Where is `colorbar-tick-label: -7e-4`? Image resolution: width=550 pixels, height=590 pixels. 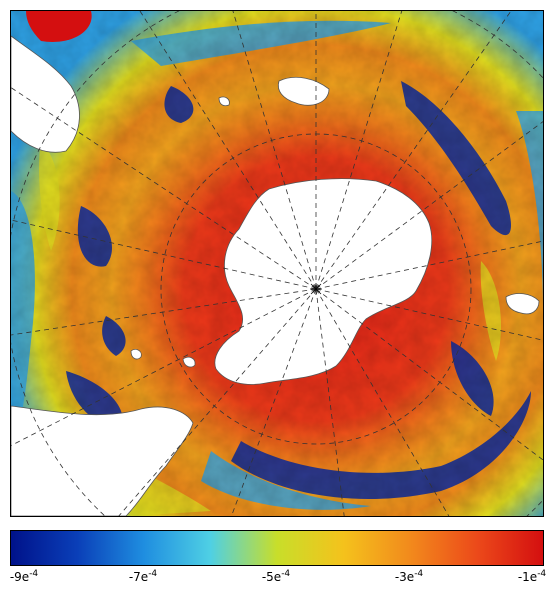
colorbar-tick-label: -7e-4 is located at coordinates (143, 576).